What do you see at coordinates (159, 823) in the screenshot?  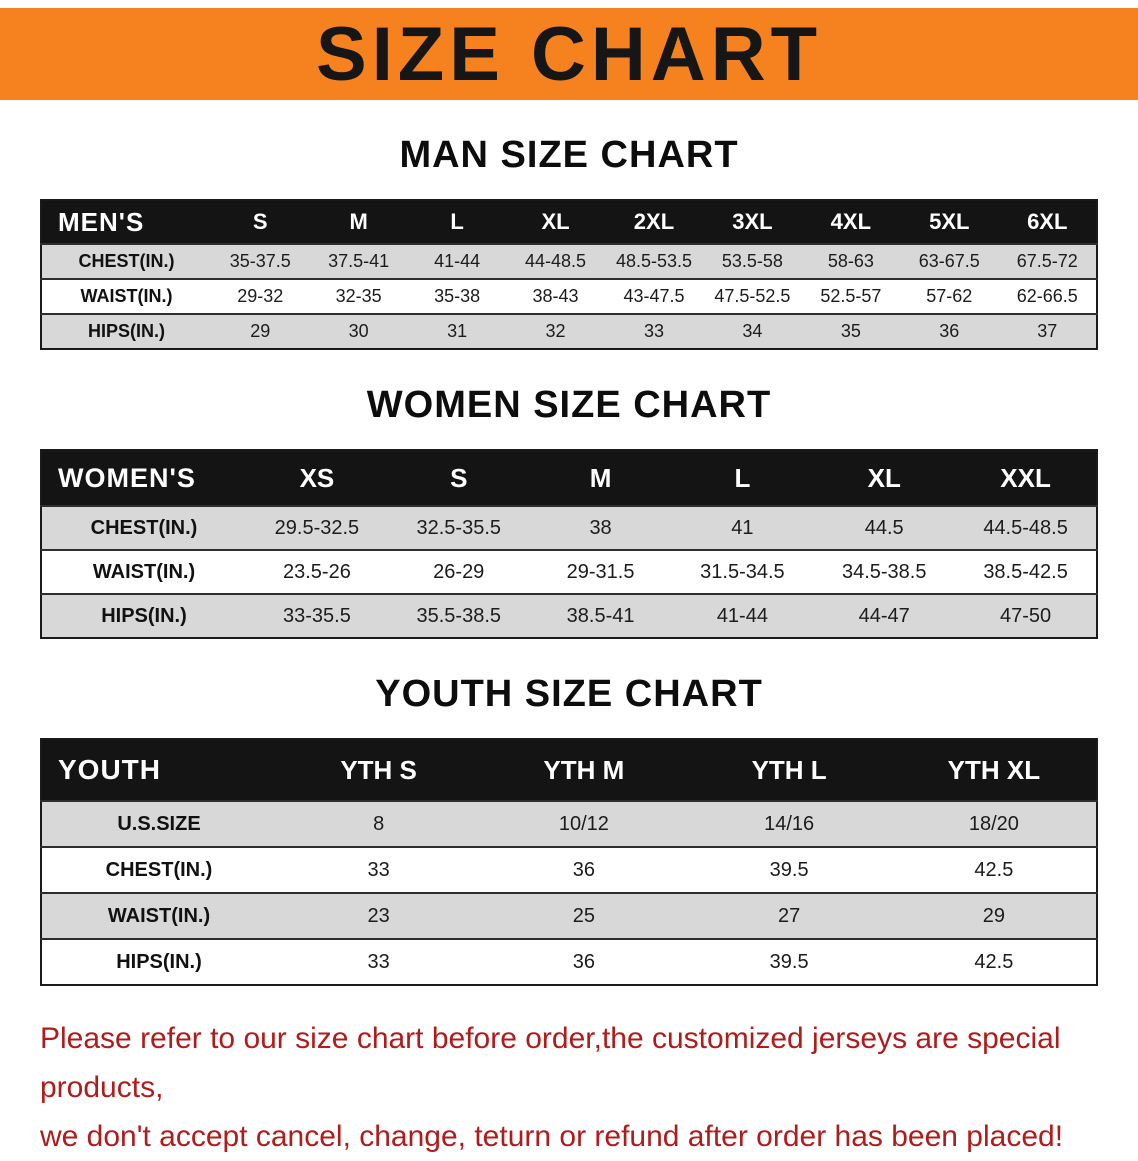 I see `row-label: U.S.SIZE` at bounding box center [159, 823].